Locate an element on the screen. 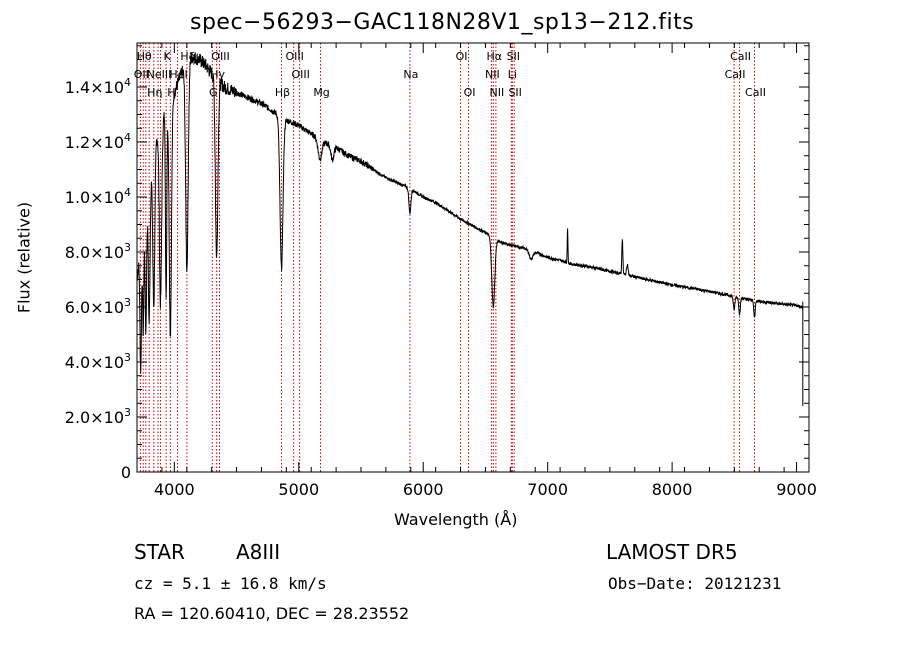 Image resolution: width=900 pixels, height=649 pixels. line-label: K is located at coordinates (168, 56).